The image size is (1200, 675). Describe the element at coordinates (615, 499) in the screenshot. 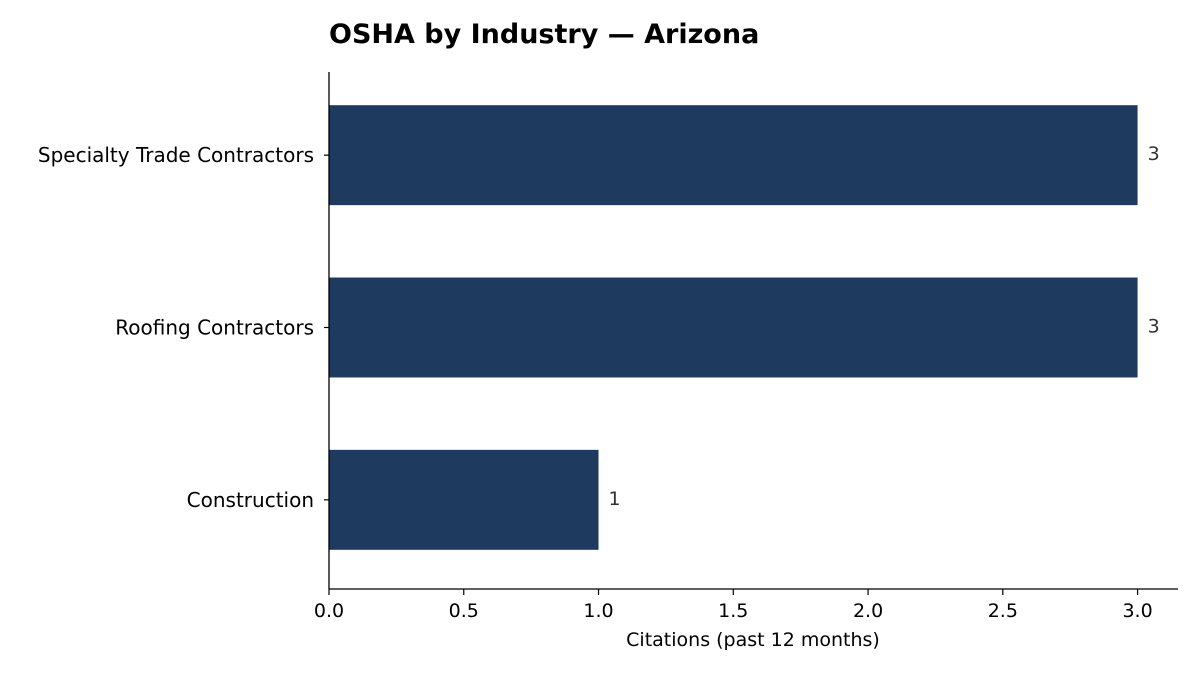

I see `bar-value-label: 1` at that location.